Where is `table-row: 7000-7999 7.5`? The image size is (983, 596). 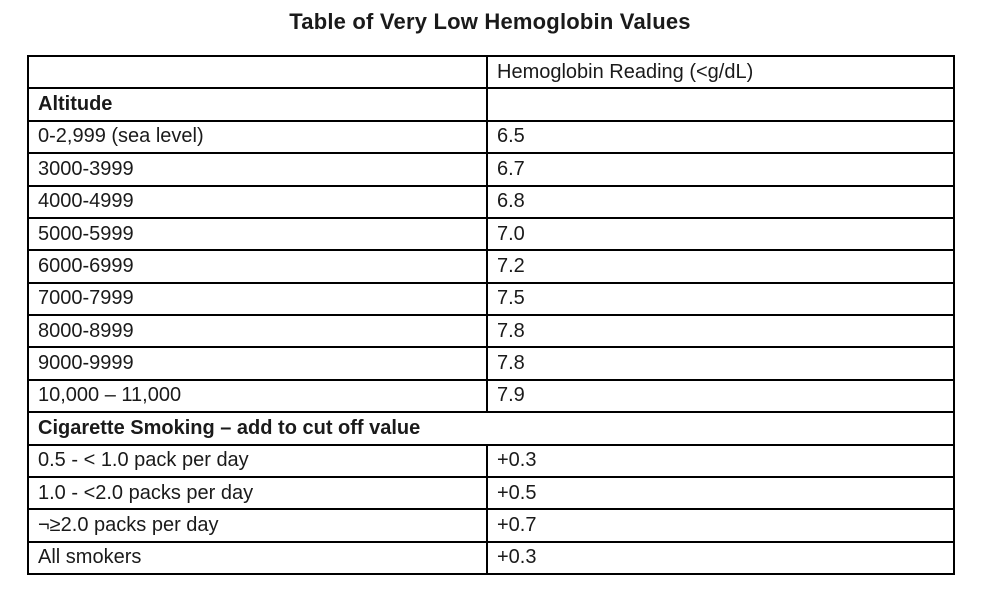
table-row: 7000-7999 7.5 is located at coordinates (491, 299).